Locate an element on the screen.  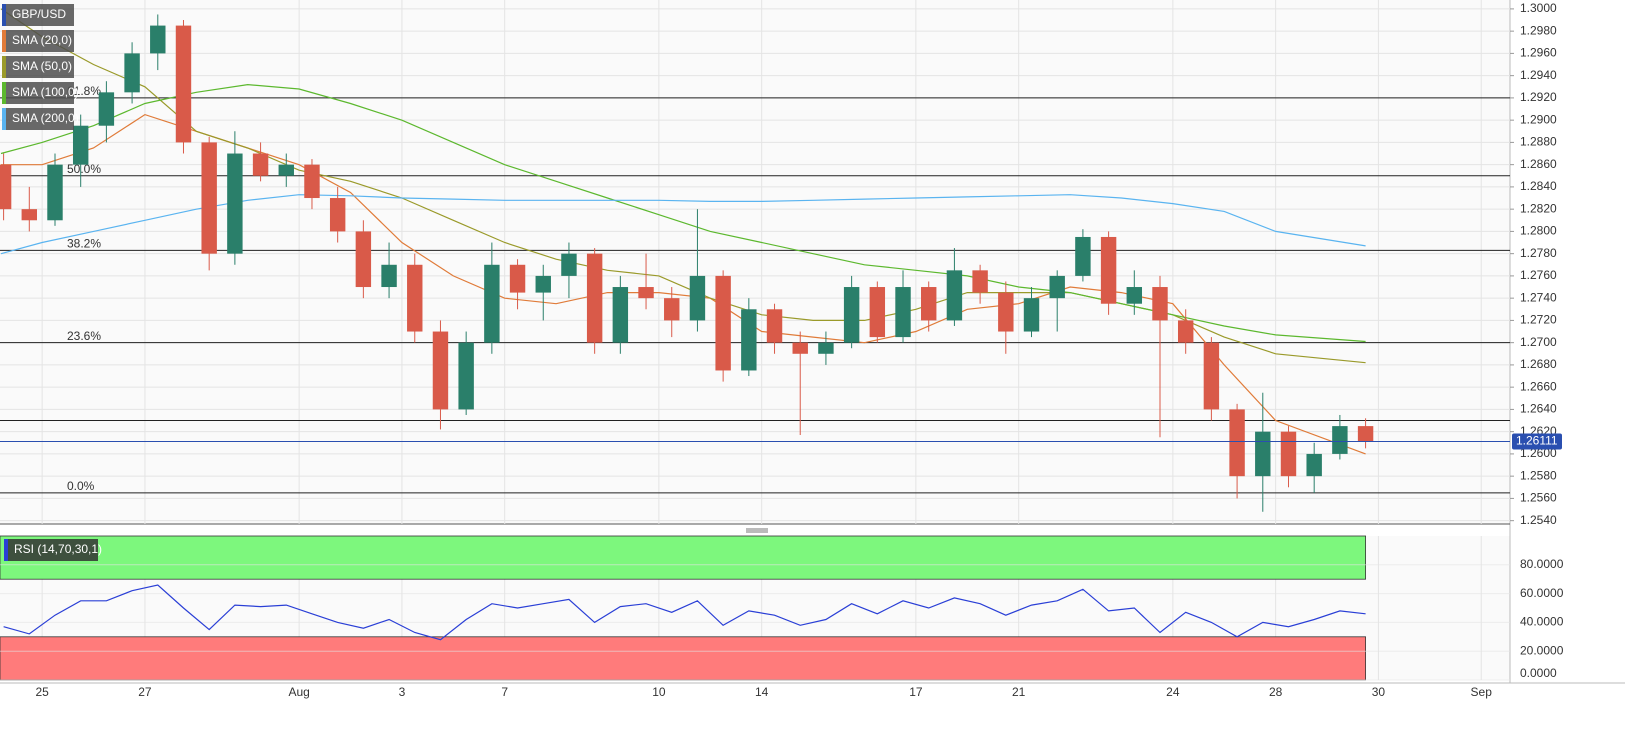
y-tick-label: 1.2660 is located at coordinates (1538, 386).